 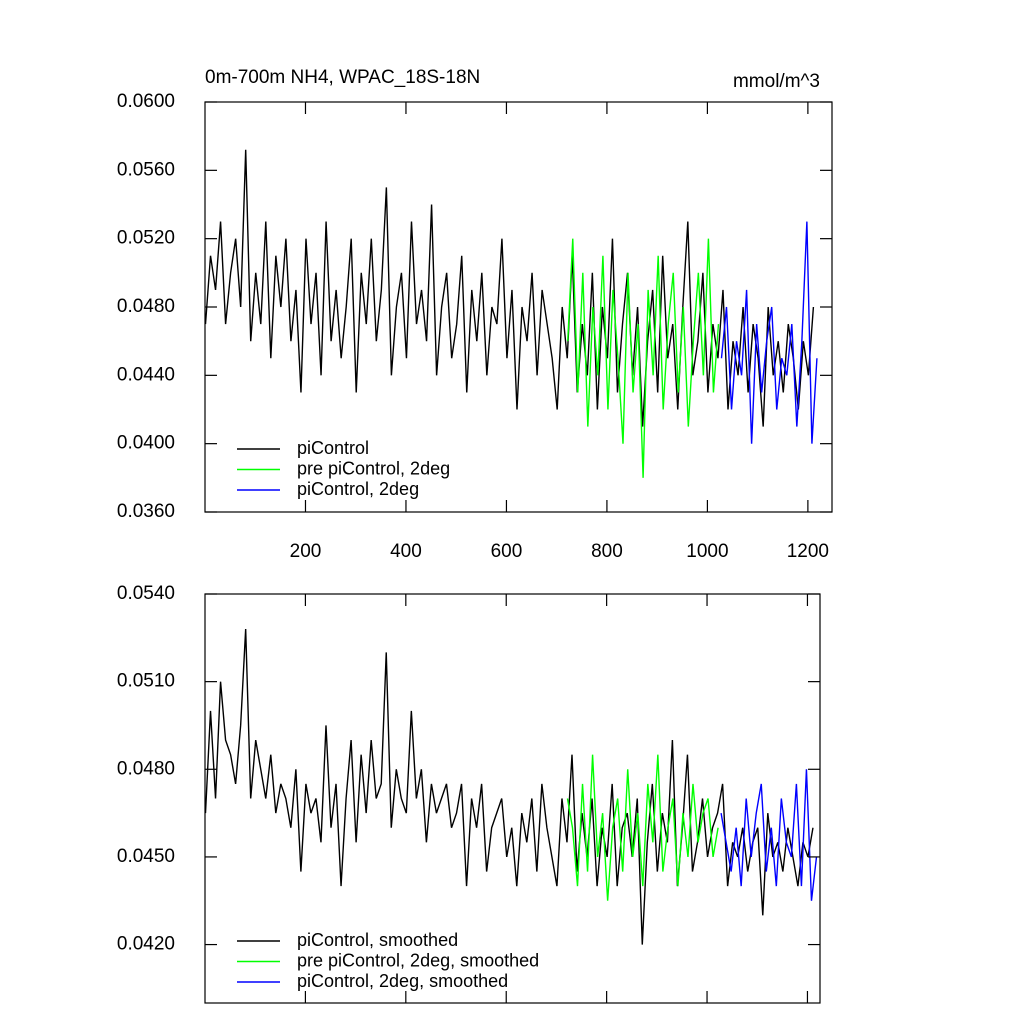 What do you see at coordinates (146, 681) in the screenshot?
I see `y-tick-label: 0.0510` at bounding box center [146, 681].